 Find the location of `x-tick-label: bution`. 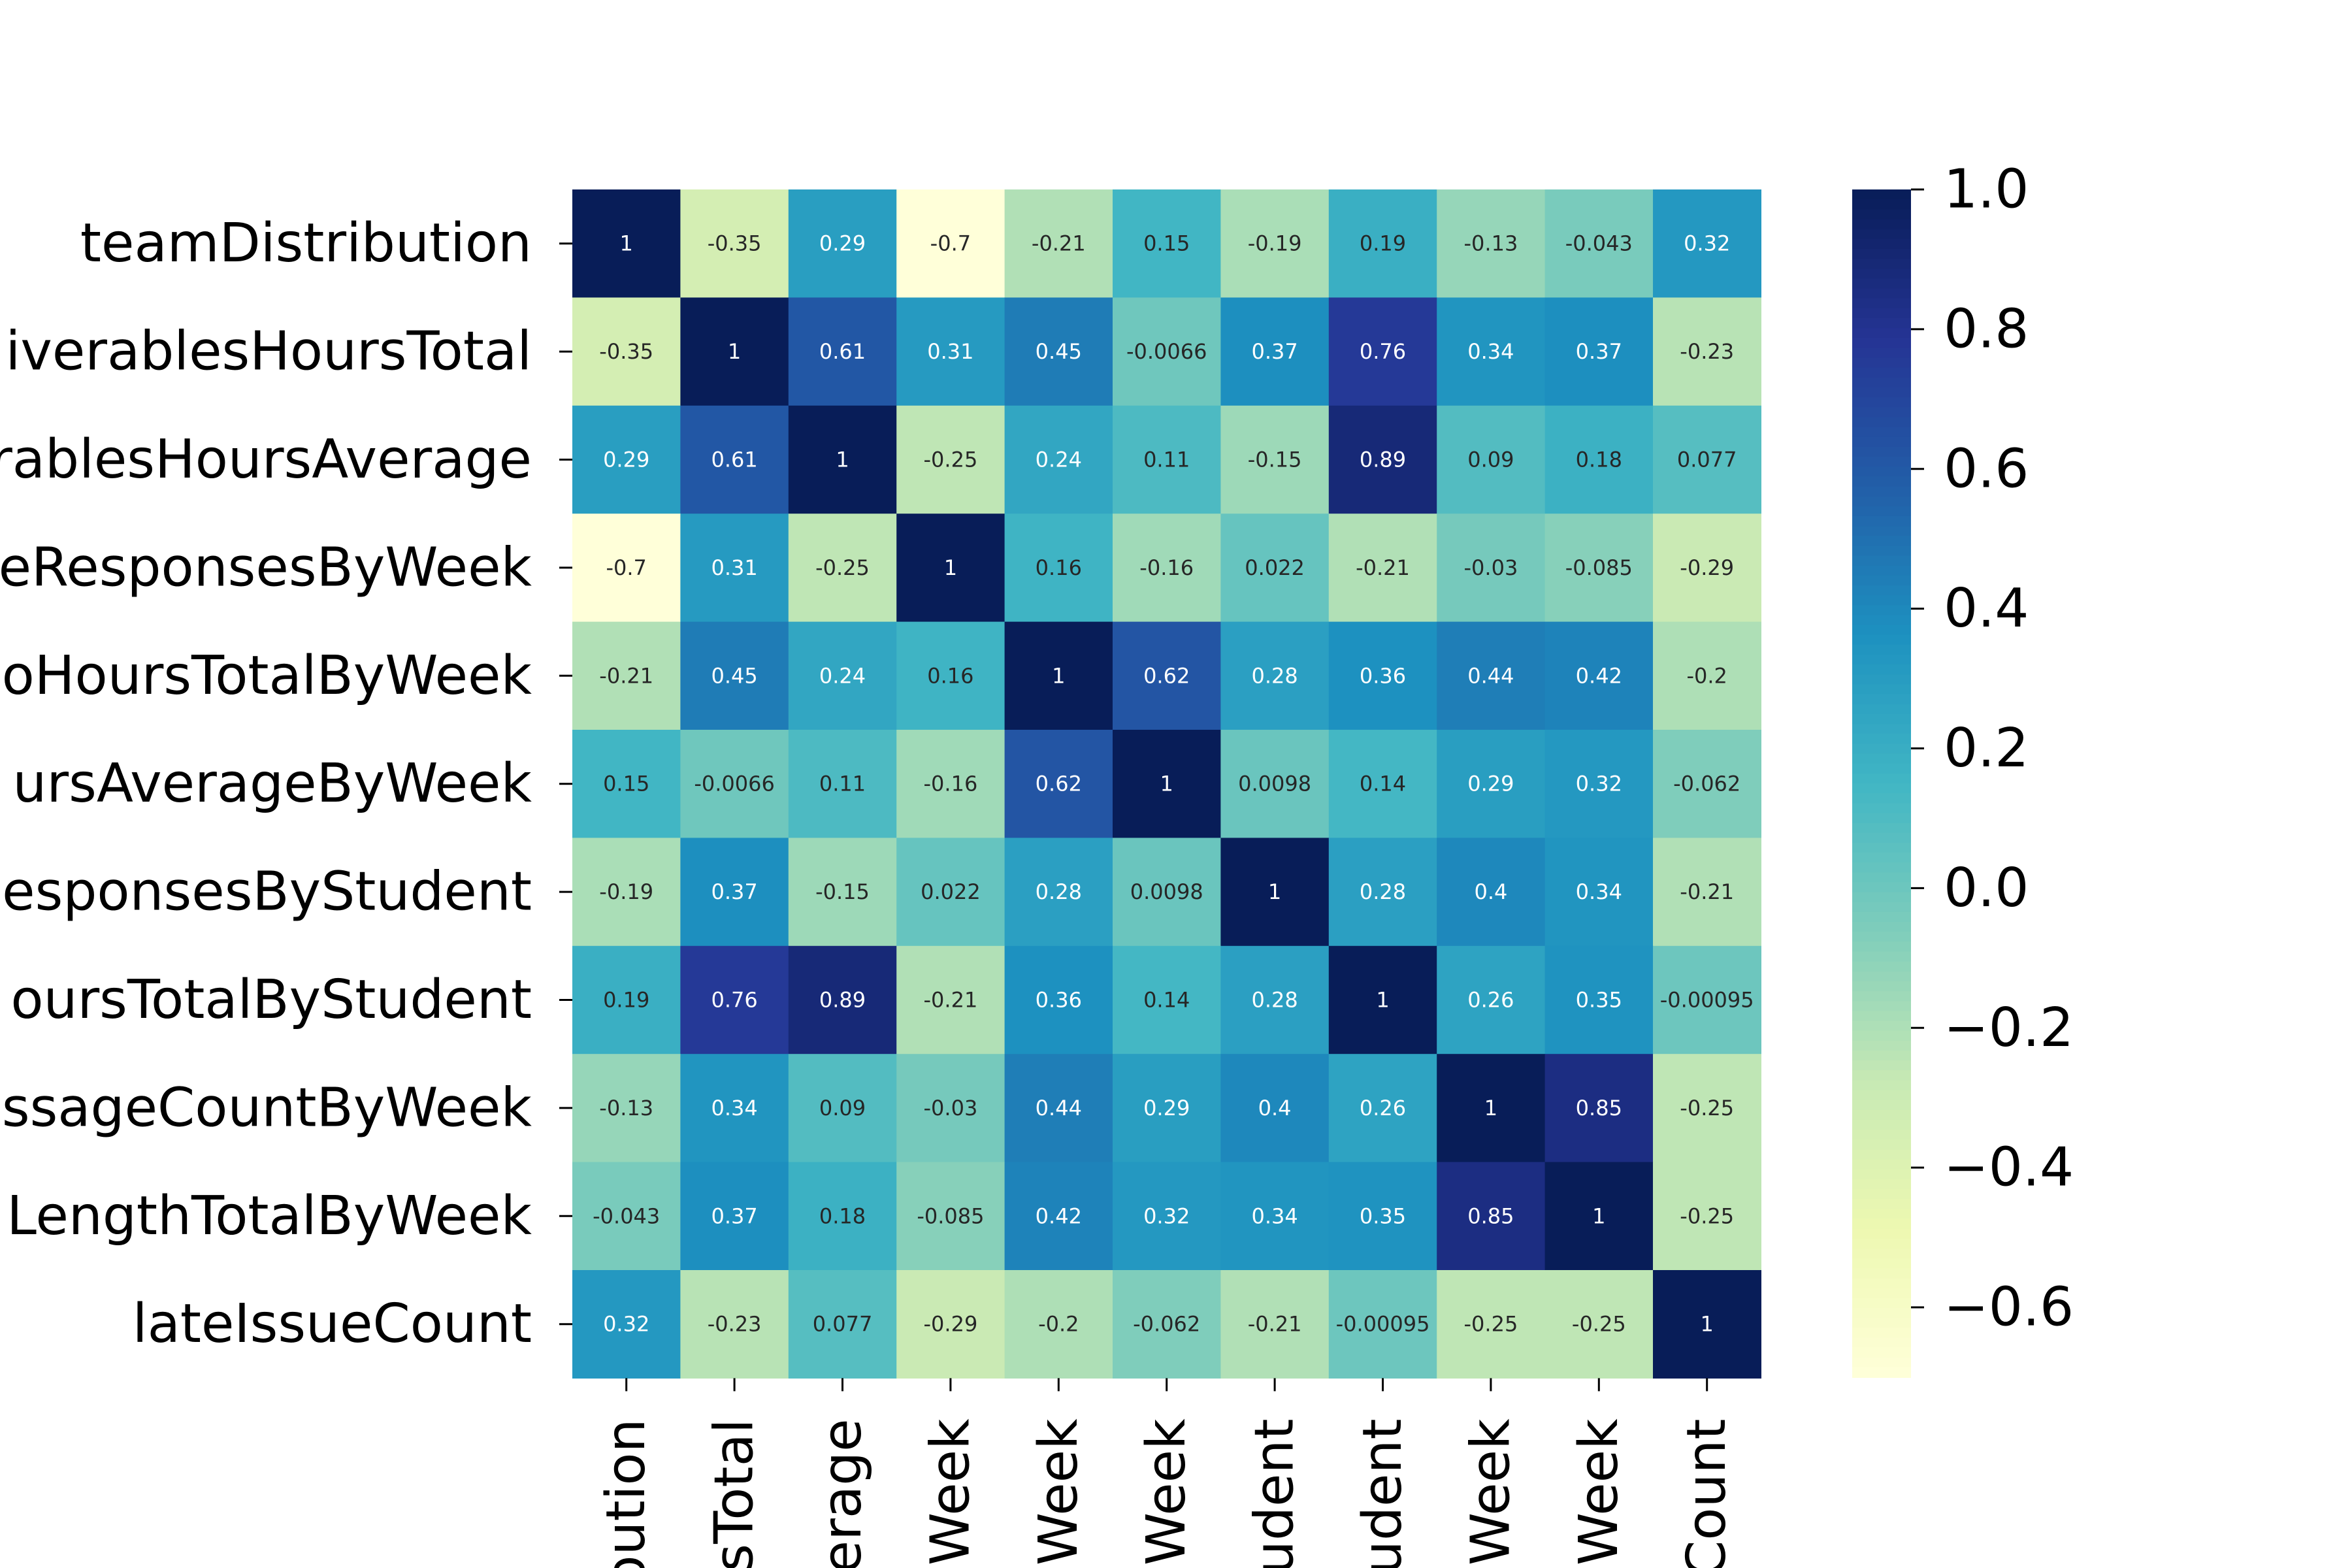

x-tick-label: bution is located at coordinates (626, 1493).